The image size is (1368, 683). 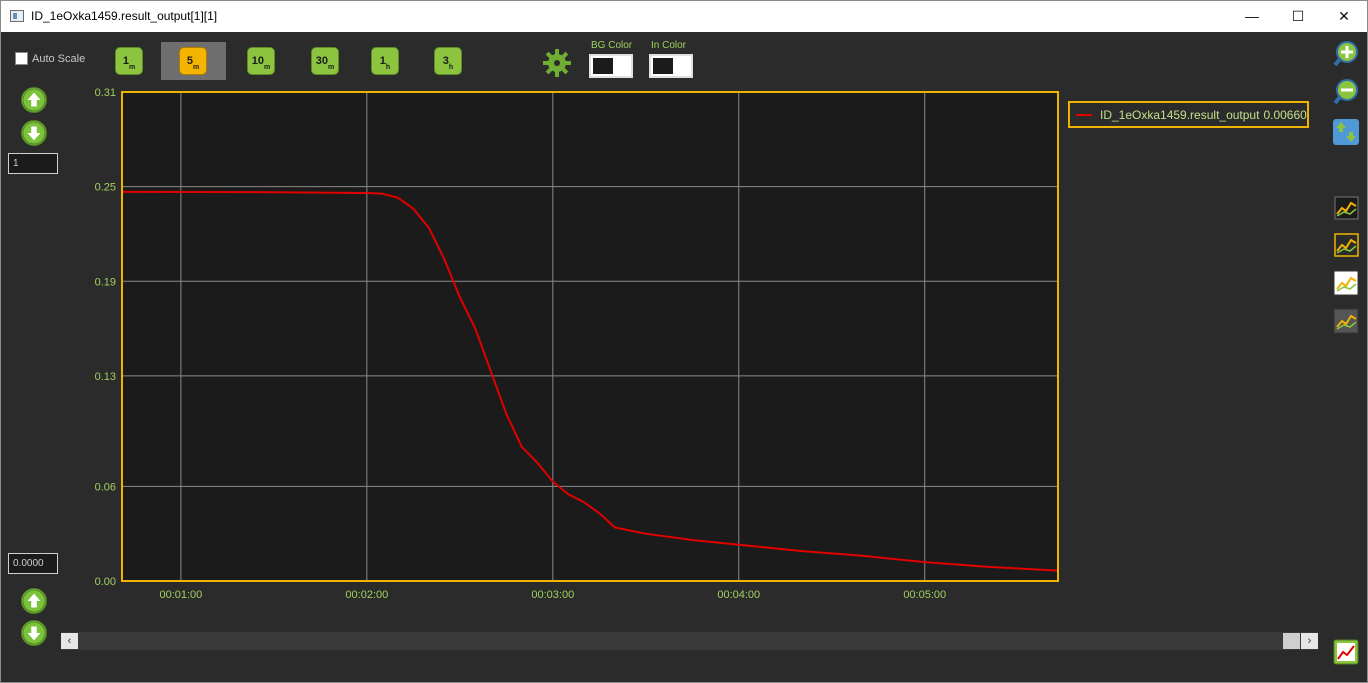 I want to click on time-3h-num: 3, so click(x=445, y=61).